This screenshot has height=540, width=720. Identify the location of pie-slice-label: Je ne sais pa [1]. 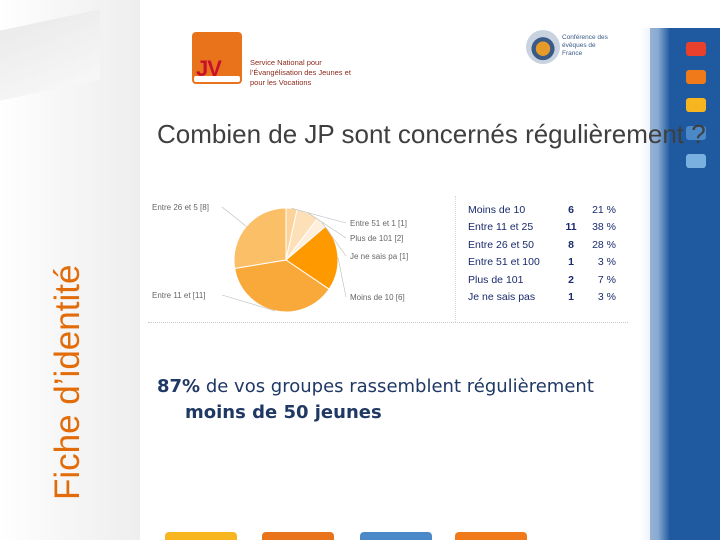
(379, 256).